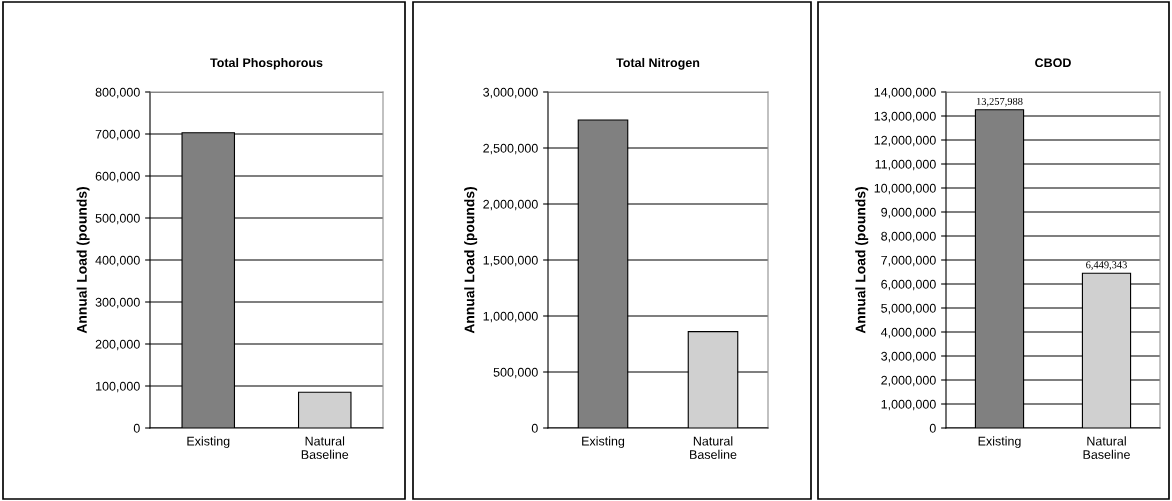 The height and width of the screenshot is (501, 1172). Describe the element at coordinates (1106, 265) in the screenshot. I see `data-label: 6,449,343` at that location.